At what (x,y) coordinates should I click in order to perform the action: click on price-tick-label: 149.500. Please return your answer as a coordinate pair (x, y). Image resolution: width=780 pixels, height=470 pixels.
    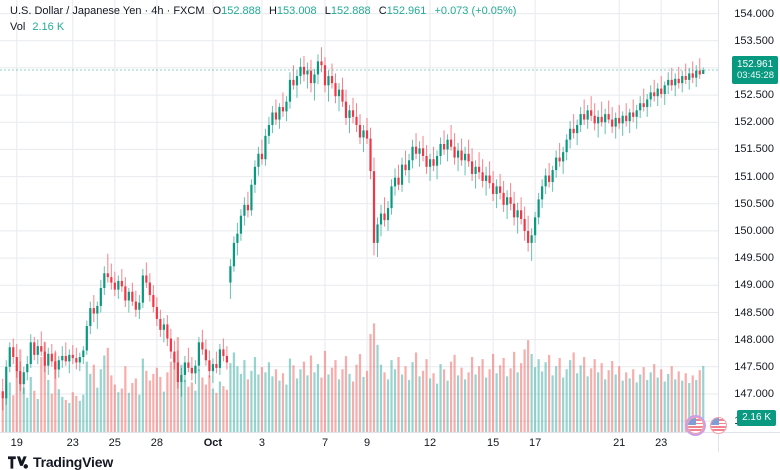
    Looking at the image, I should click on (754, 258).